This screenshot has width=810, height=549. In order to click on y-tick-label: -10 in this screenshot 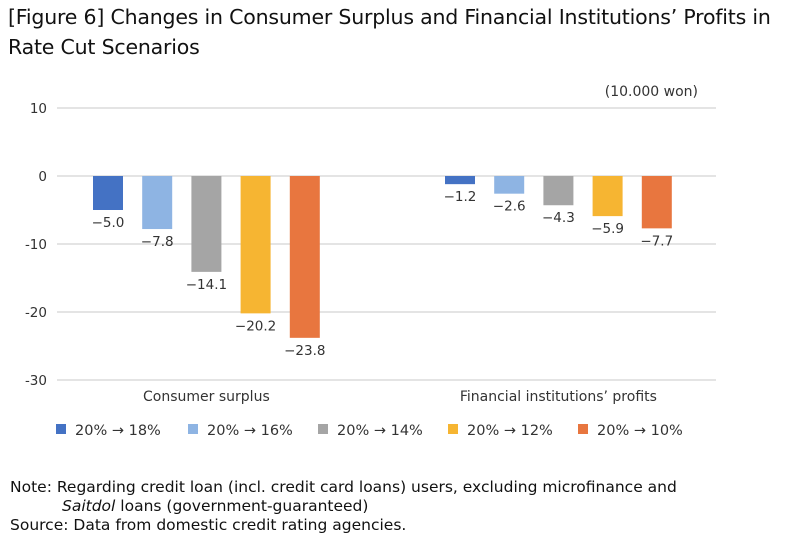, I will do `click(36, 245)`.